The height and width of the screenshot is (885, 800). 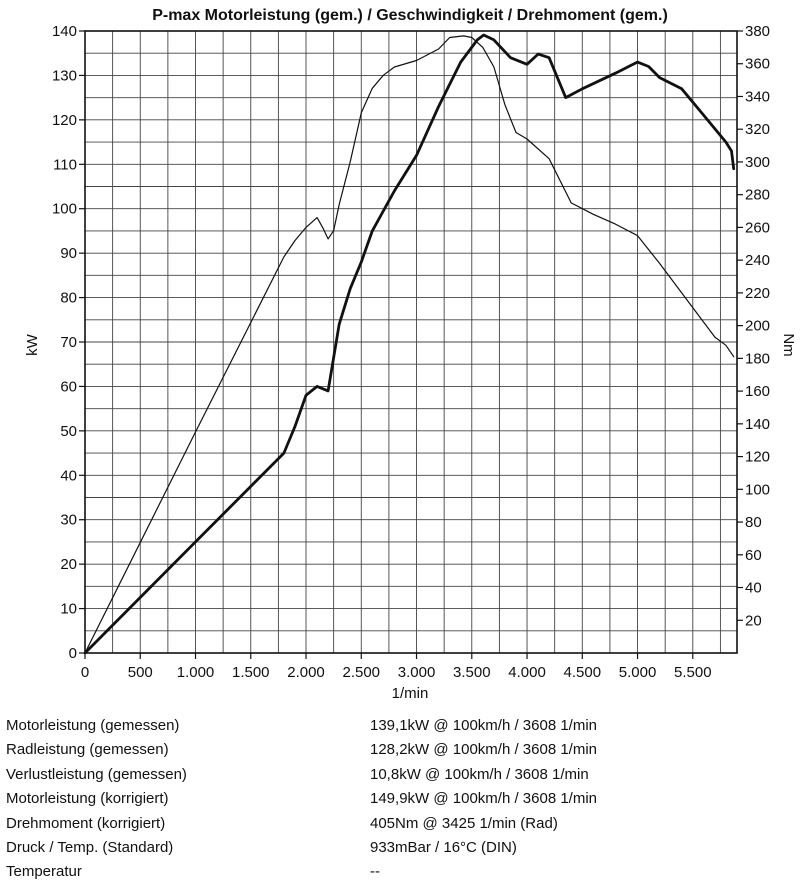 I want to click on y-tick-label: 130, so click(x=64, y=75).